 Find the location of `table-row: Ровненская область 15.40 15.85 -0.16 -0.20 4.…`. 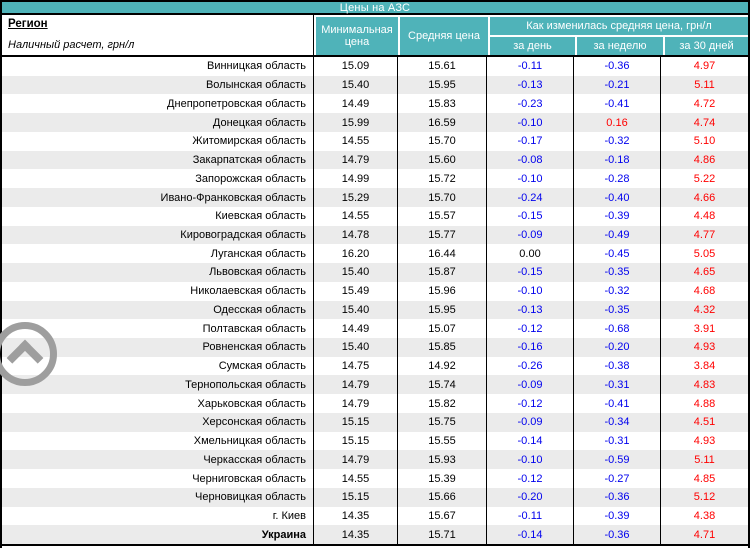

table-row: Ровненская область 15.40 15.85 -0.16 -0.20 4.… is located at coordinates (375, 347).